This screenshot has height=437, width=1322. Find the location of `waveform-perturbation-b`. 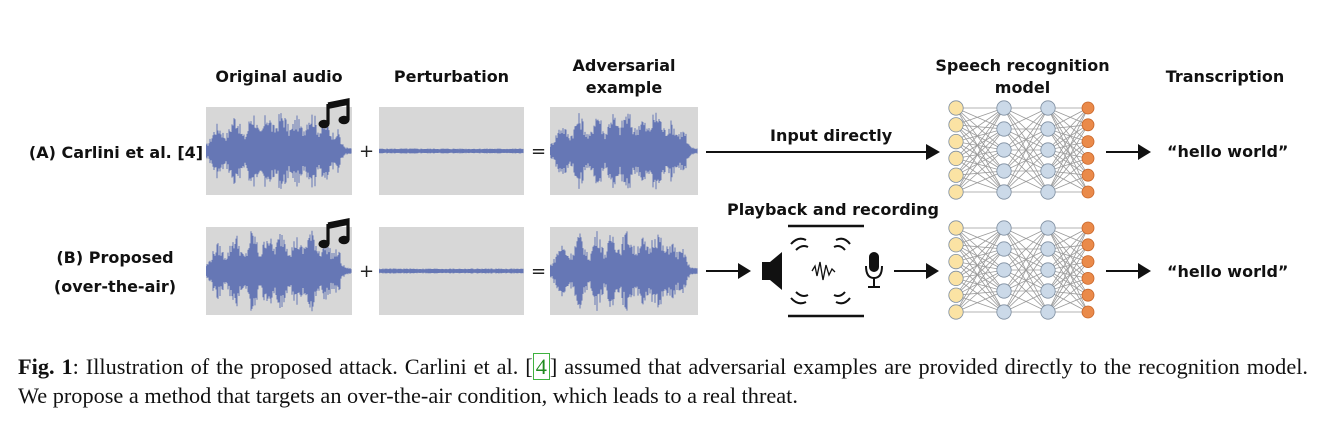

waveform-perturbation-b is located at coordinates (451, 271).